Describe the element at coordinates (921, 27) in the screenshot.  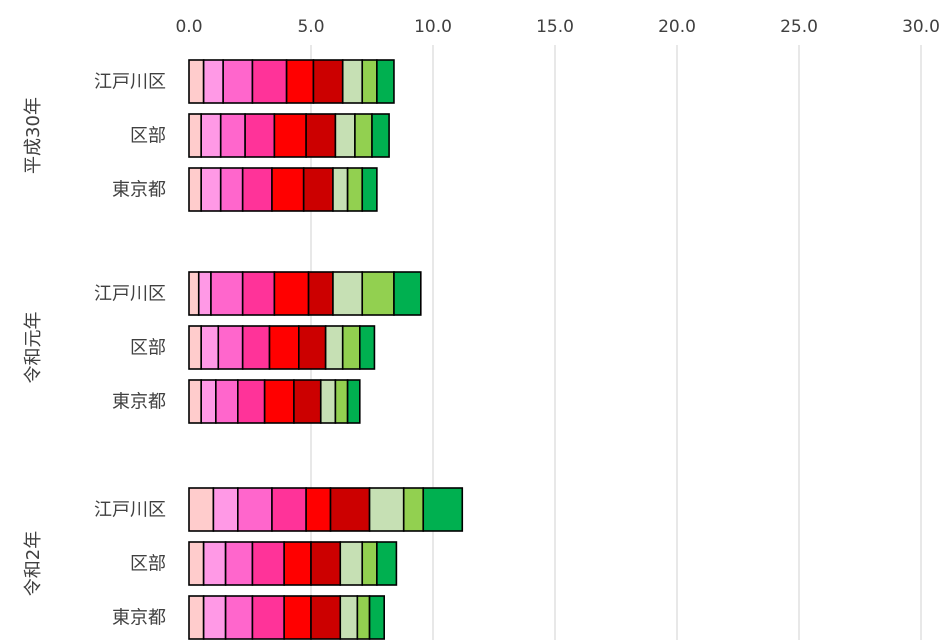
I see `x-tick-label: 30.0` at that location.